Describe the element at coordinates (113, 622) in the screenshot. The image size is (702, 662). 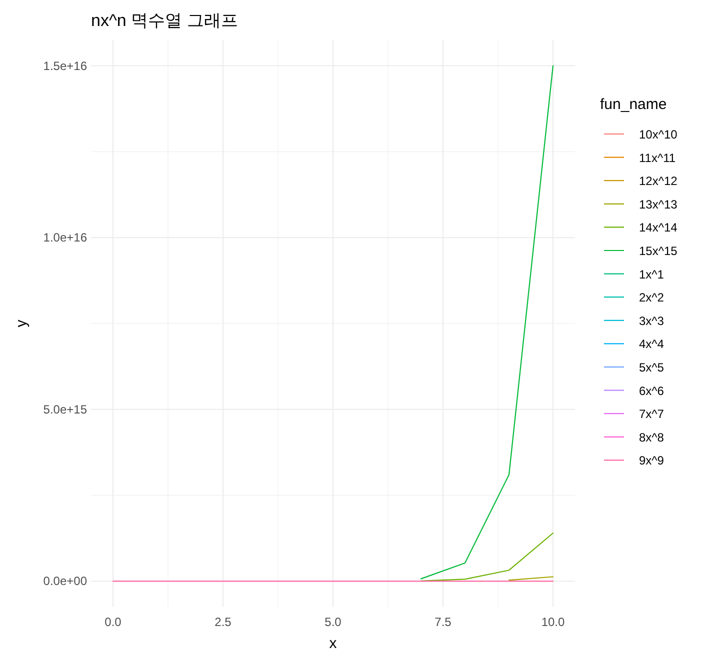
I see `x-tick-label: 0.0` at that location.